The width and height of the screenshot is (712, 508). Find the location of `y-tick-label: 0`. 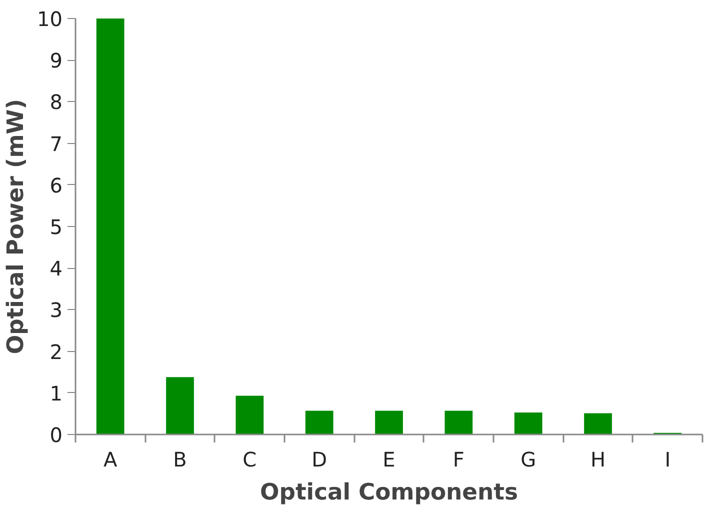

y-tick-label: 0 is located at coordinates (56, 435).